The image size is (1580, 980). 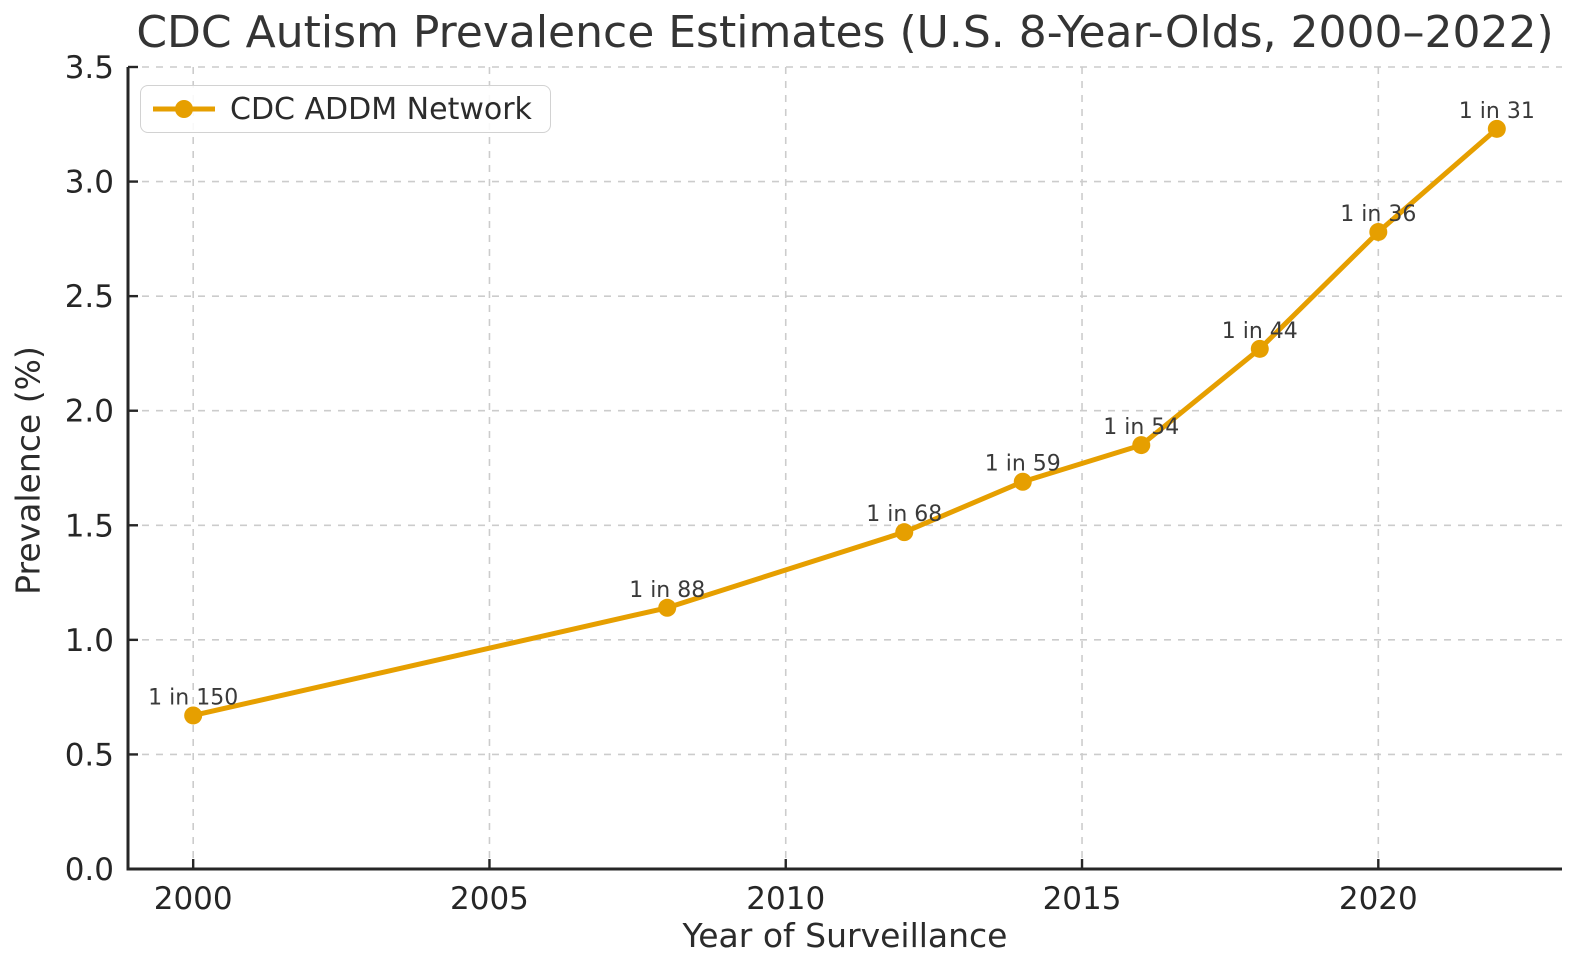 What do you see at coordinates (381, 109) in the screenshot?
I see `legend-series-label: CDC ADDM Network` at bounding box center [381, 109].